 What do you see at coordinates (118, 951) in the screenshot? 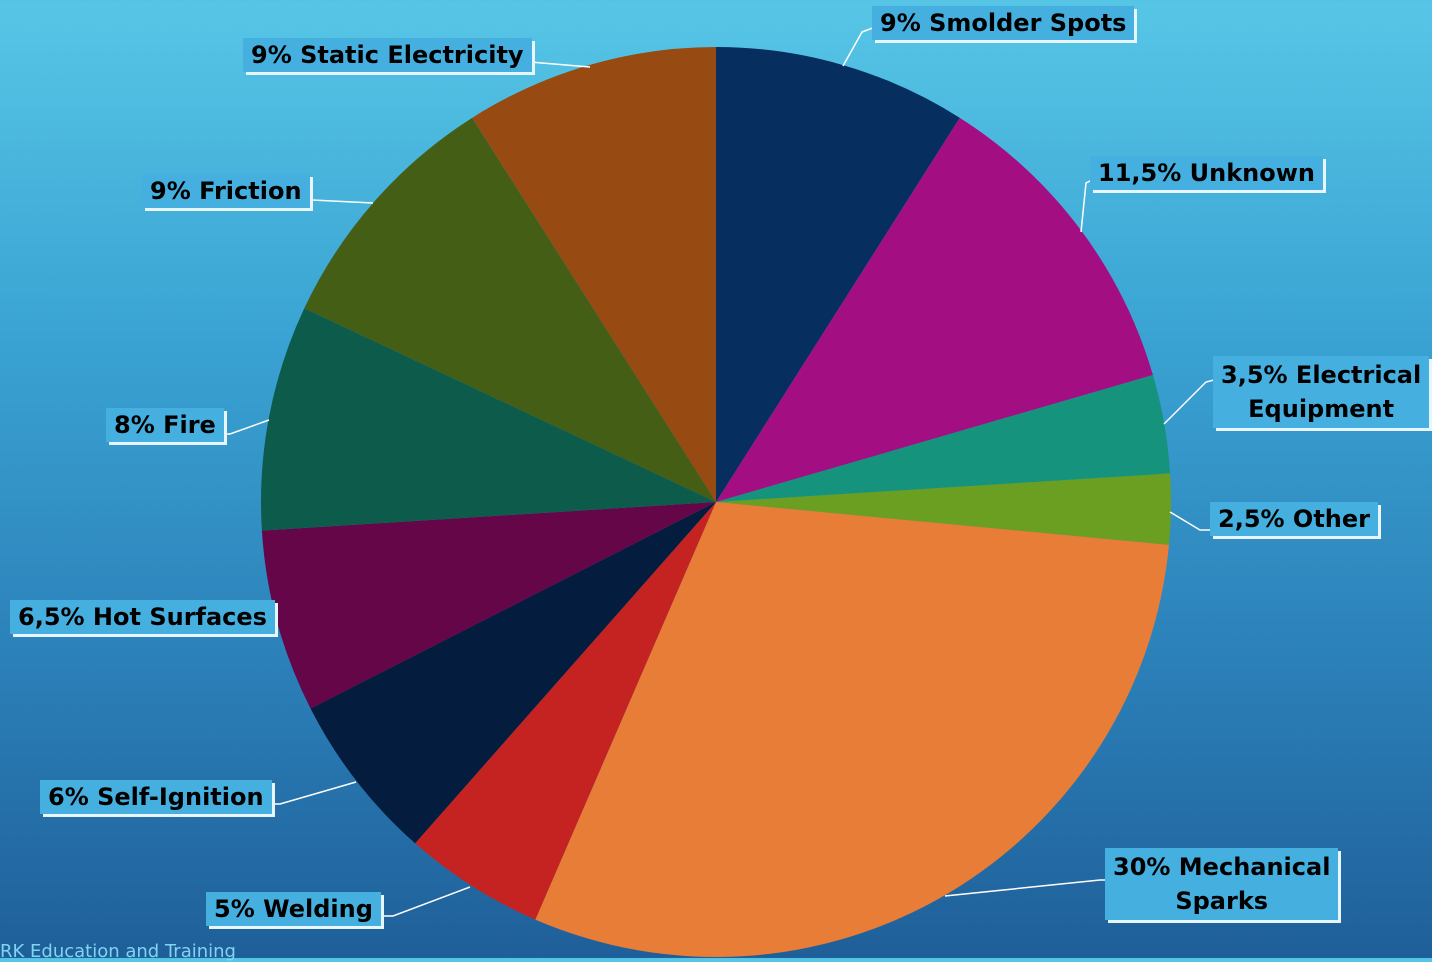
I see `footer-credit: RK Education and Training` at bounding box center [118, 951].